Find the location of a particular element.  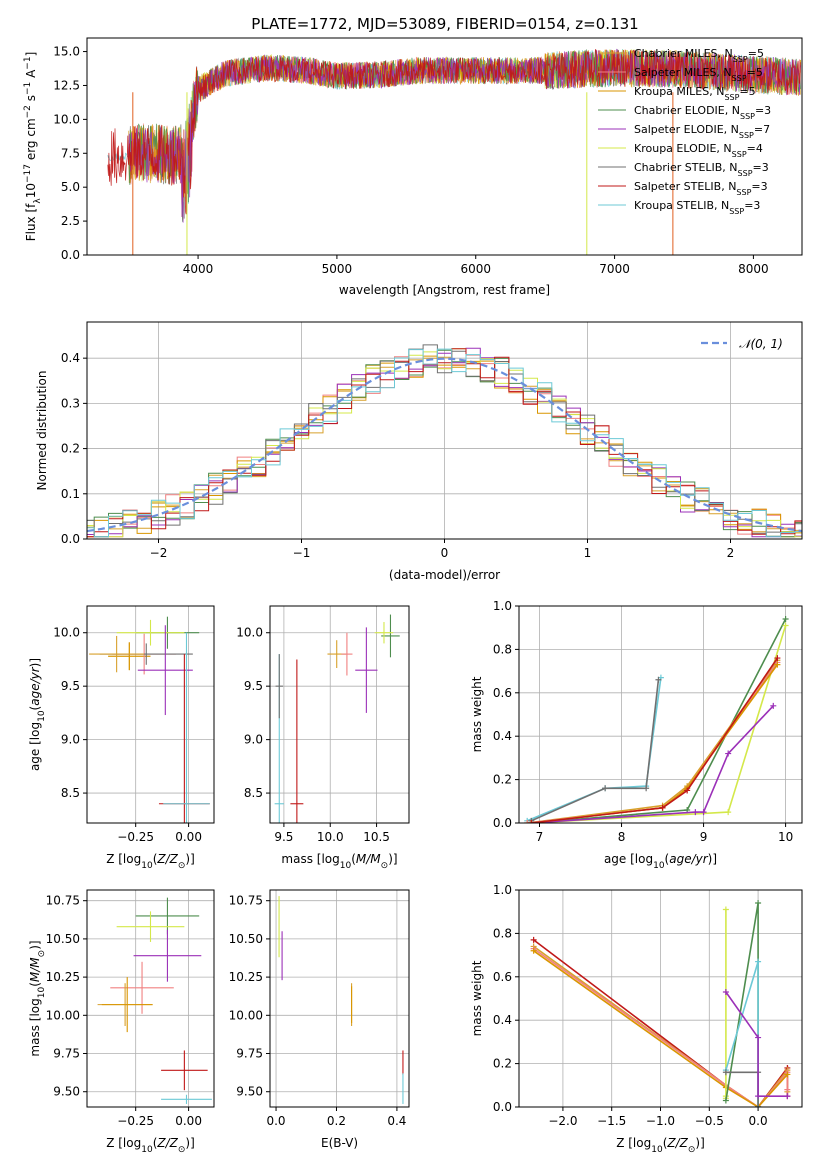

label-part: Flux [f is located at coordinates (31, 222).